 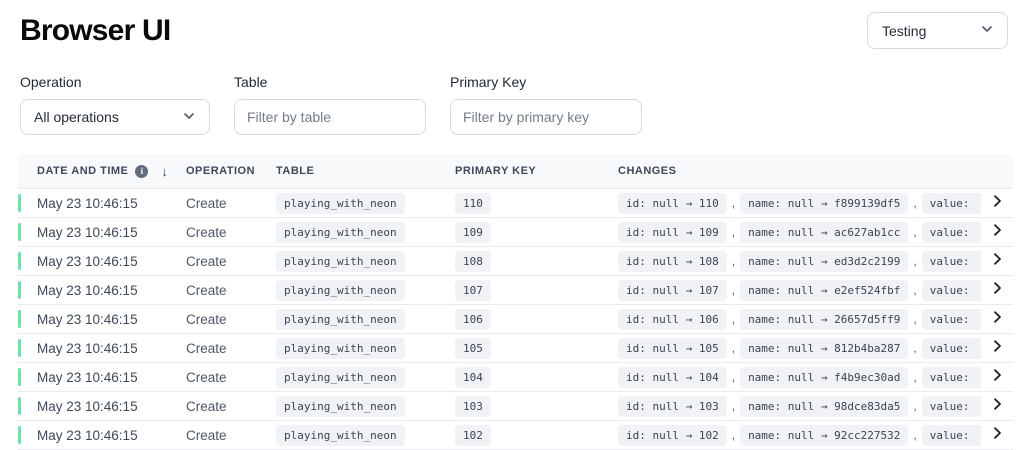 I want to click on sort-desc-icon: ↓, so click(x=165, y=171).